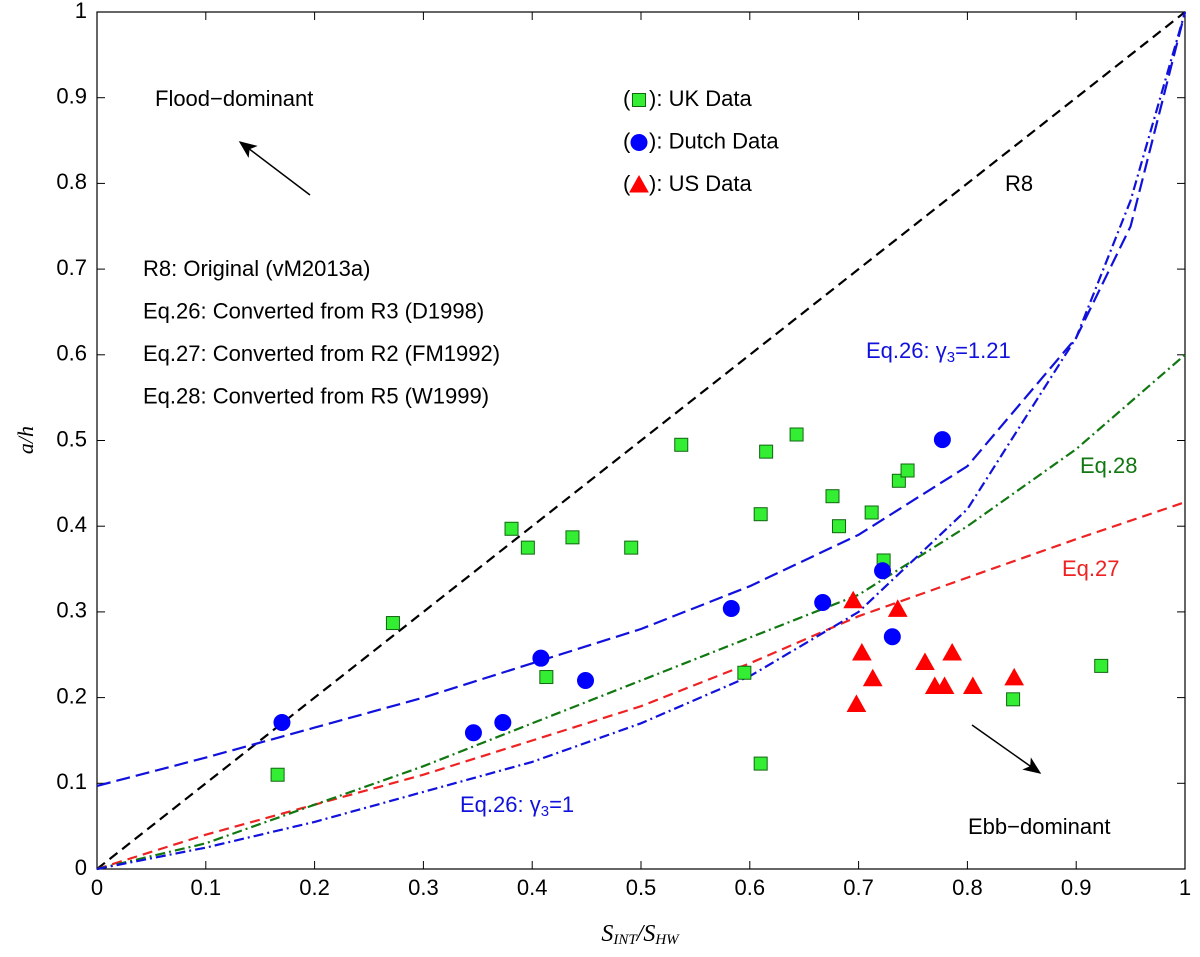 The image size is (1200, 957). Describe the element at coordinates (625, 940) in the screenshot. I see `x-axis-label-sub: INT` at that location.